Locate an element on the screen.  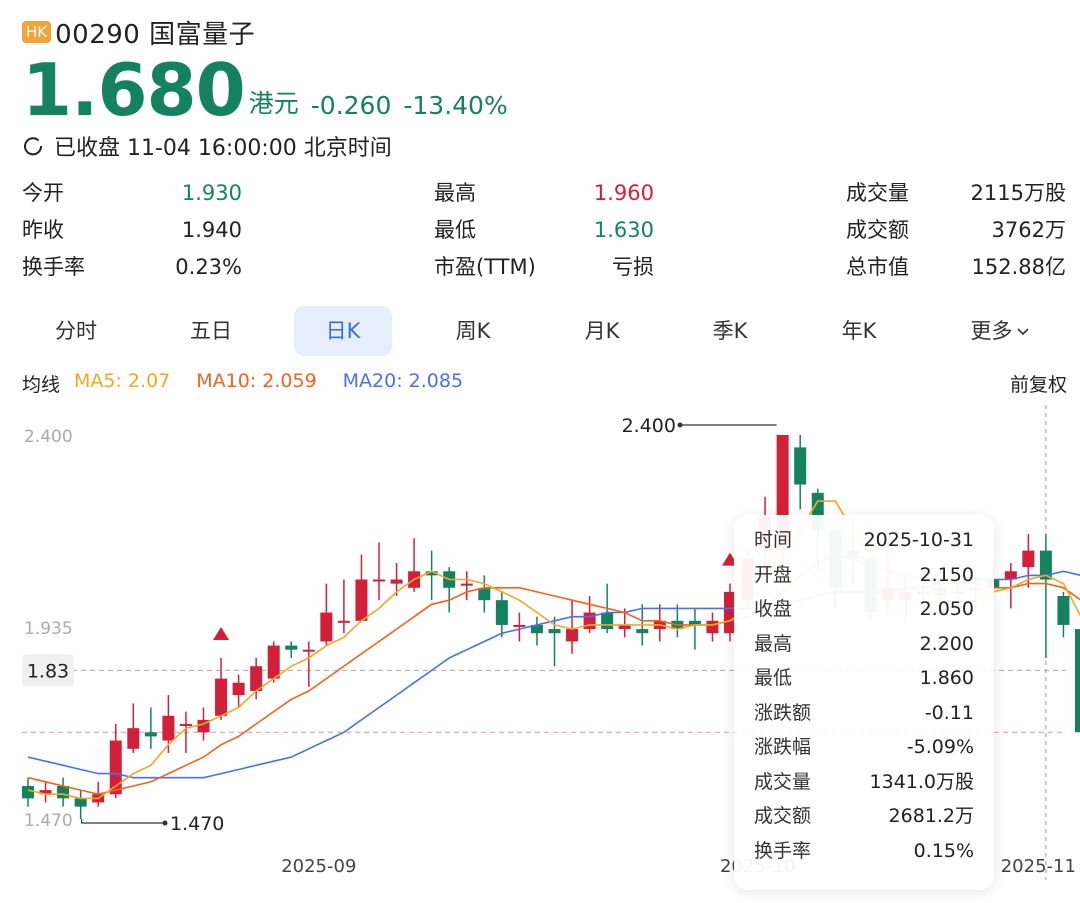
stat-value: 2115万股 is located at coordinates (1018, 193).